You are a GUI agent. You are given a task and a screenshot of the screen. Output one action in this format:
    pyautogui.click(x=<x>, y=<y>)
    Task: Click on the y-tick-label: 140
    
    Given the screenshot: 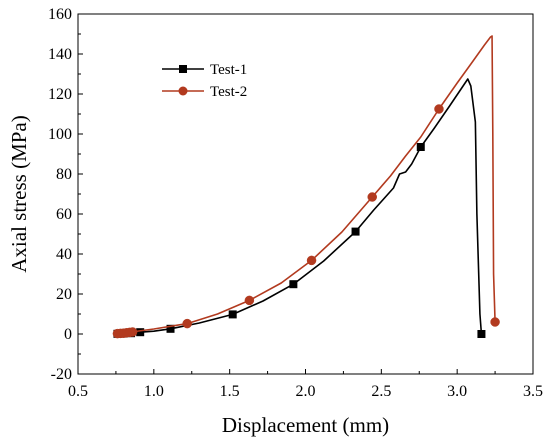 What is the action you would take?
    pyautogui.click(x=60, y=54)
    